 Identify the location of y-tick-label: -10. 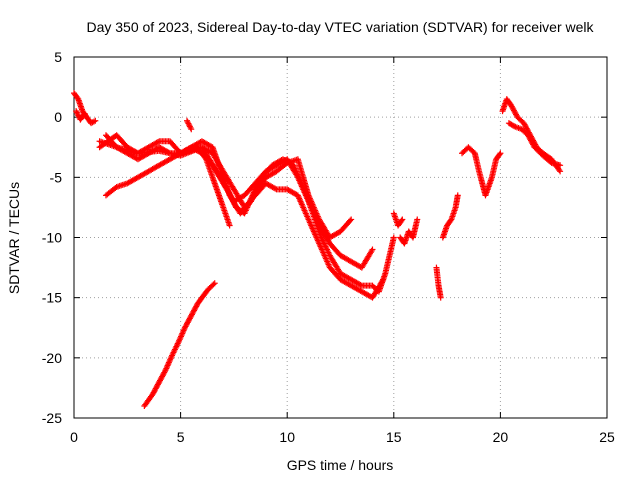
(52, 238).